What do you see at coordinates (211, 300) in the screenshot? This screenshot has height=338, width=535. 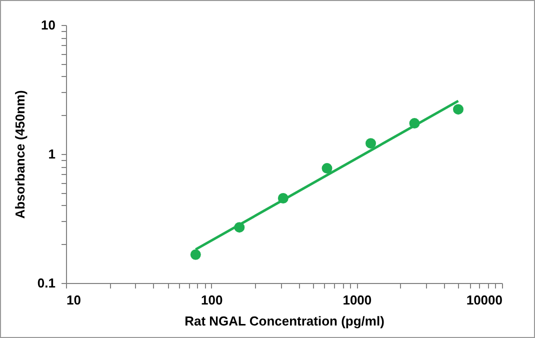 I see `x-tick-label: 100` at bounding box center [211, 300].